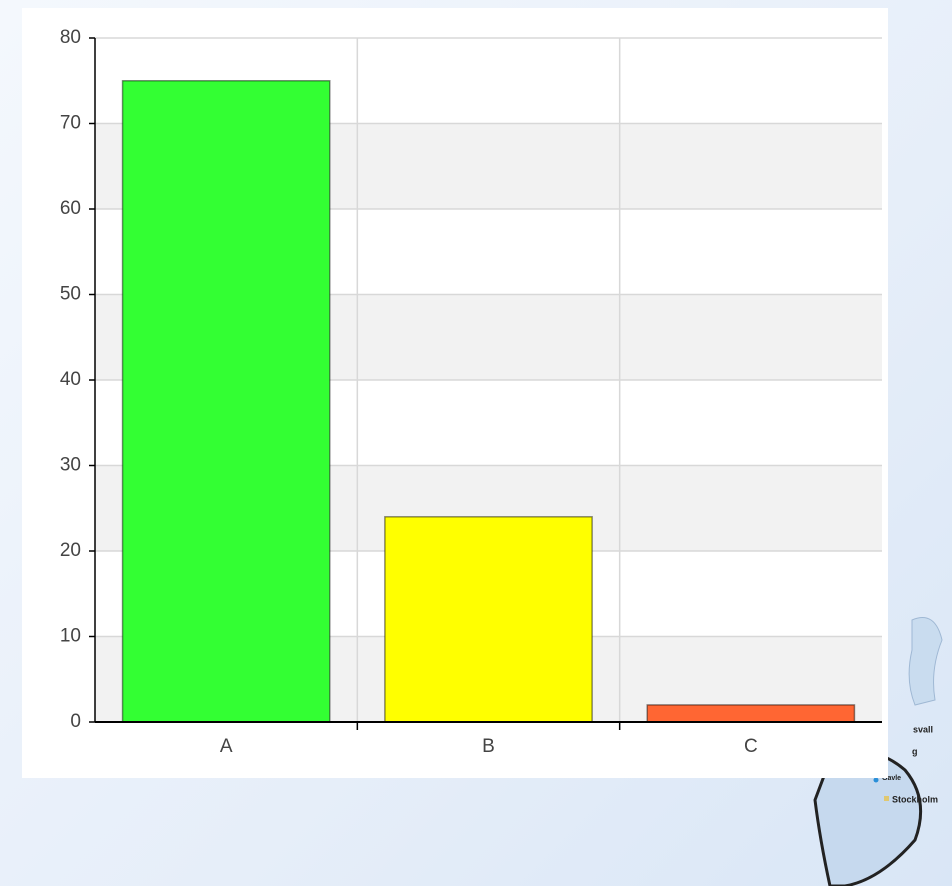 This screenshot has width=952, height=886. What do you see at coordinates (75, 721) in the screenshot?
I see `y-tick-label: 0` at bounding box center [75, 721].